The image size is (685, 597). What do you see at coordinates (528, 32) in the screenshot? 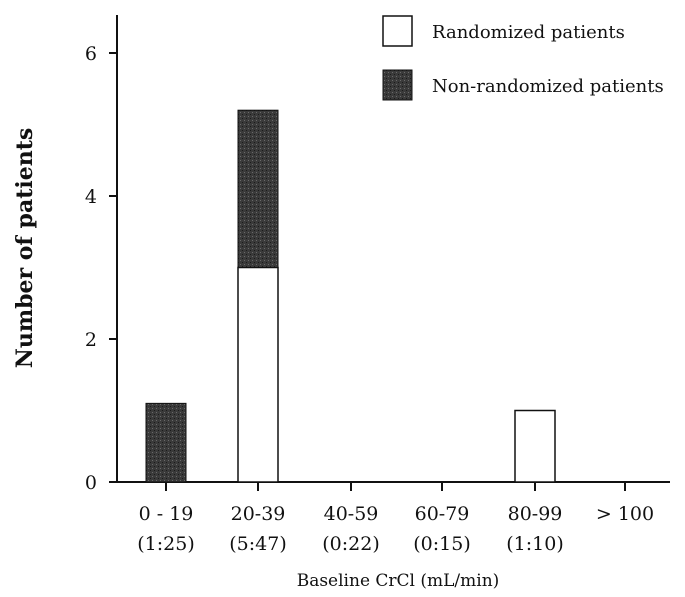
I see `legend-label-randomized: Randomized patients` at bounding box center [528, 32].